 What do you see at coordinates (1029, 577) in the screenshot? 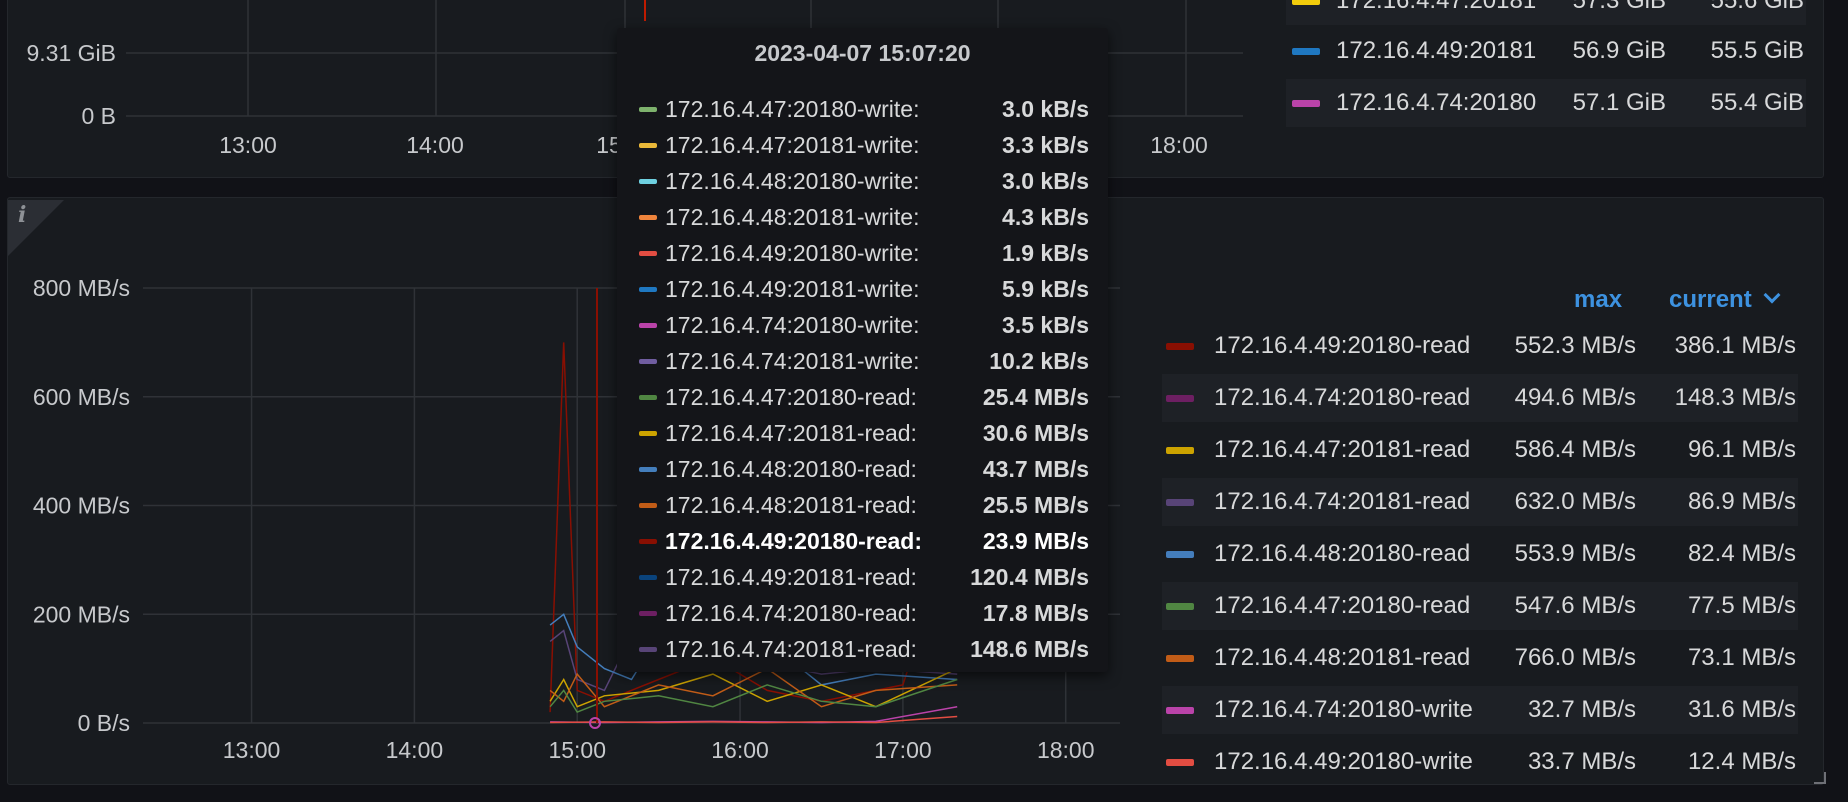
I see `tooltip-series-value: 120.4 MB/s` at bounding box center [1029, 577].